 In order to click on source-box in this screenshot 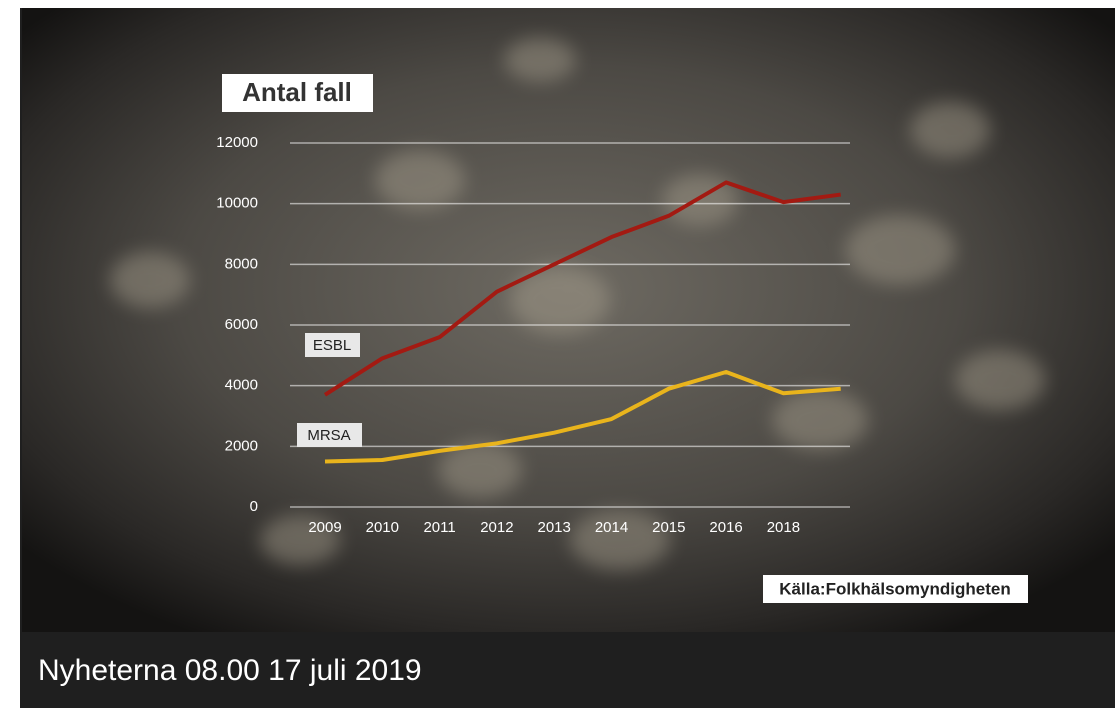, I will do `click(895, 589)`.